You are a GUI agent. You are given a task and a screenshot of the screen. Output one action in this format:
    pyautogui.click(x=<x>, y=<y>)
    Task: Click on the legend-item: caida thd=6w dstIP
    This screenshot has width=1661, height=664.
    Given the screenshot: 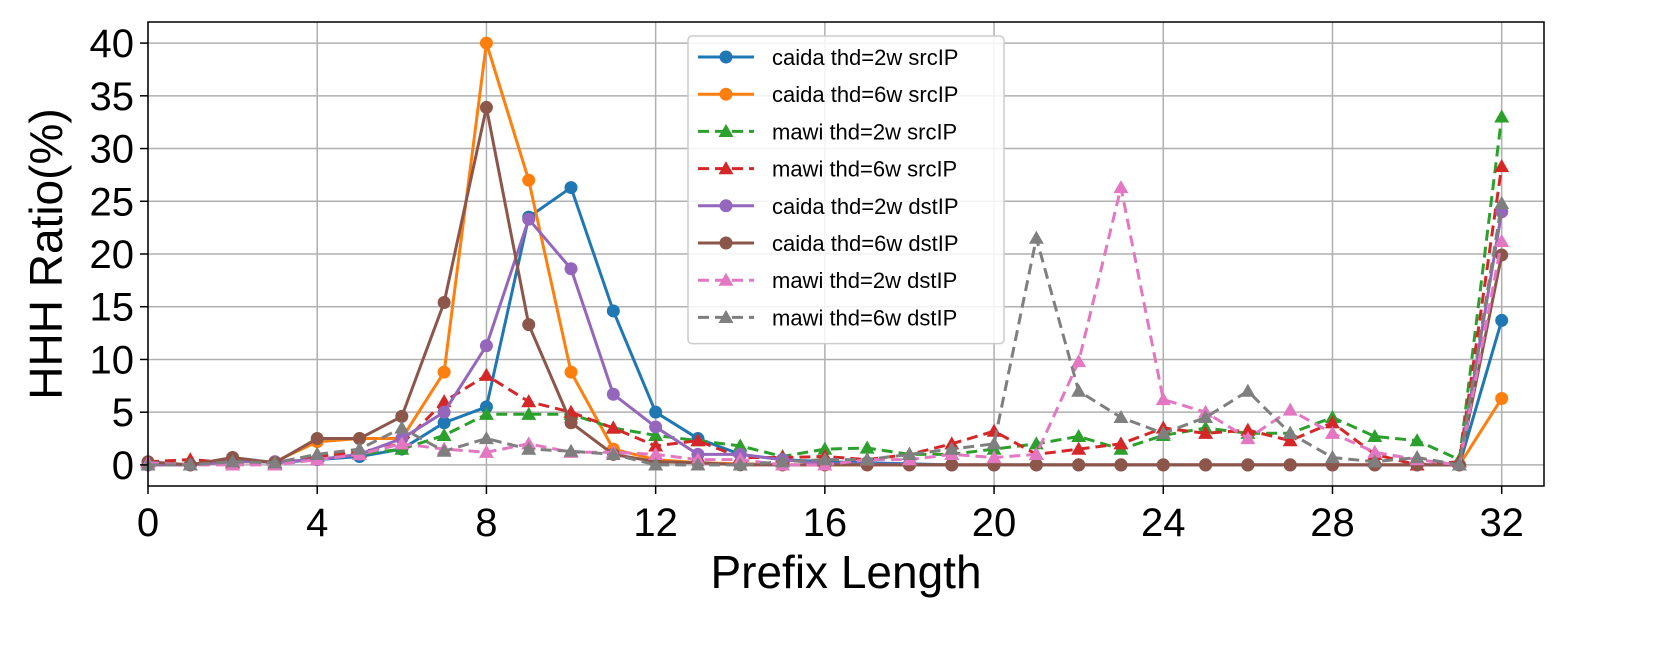 What is the action you would take?
    pyautogui.click(x=828, y=243)
    